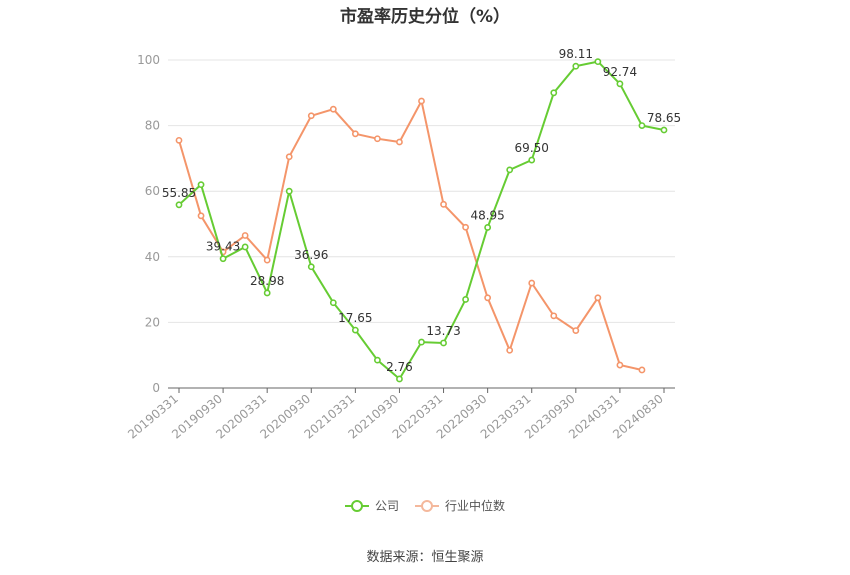 This screenshot has height=575, width=850. I want to click on chart-legend: 公司 行业中位数, so click(425, 505).